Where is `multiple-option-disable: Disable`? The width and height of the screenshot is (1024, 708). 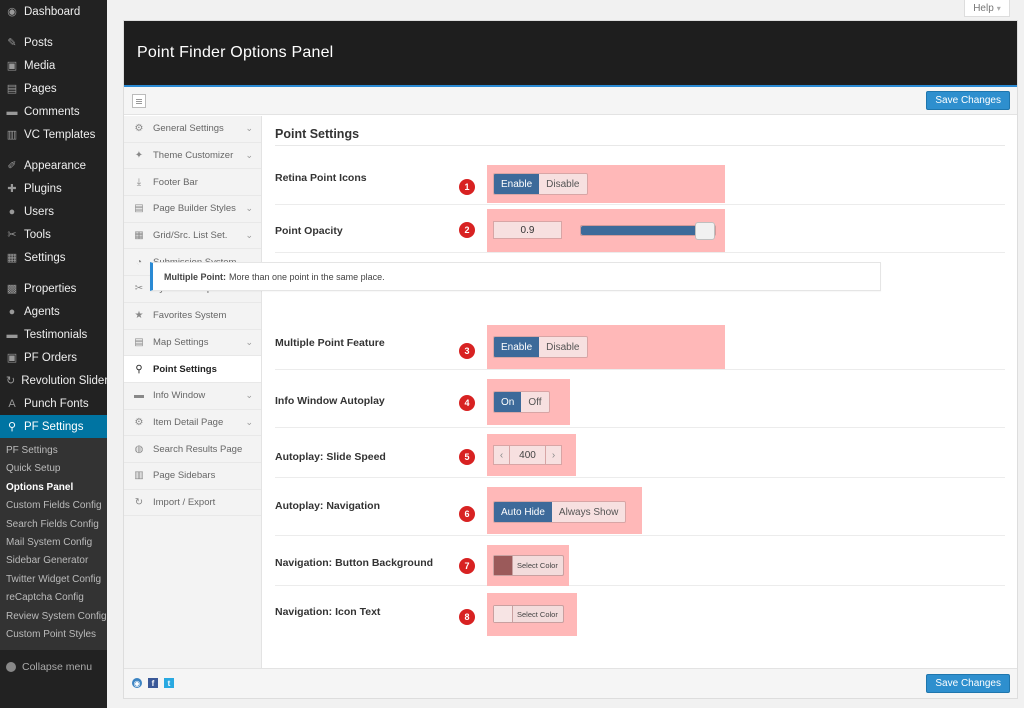
multiple-option-disable: Disable is located at coordinates (563, 347).